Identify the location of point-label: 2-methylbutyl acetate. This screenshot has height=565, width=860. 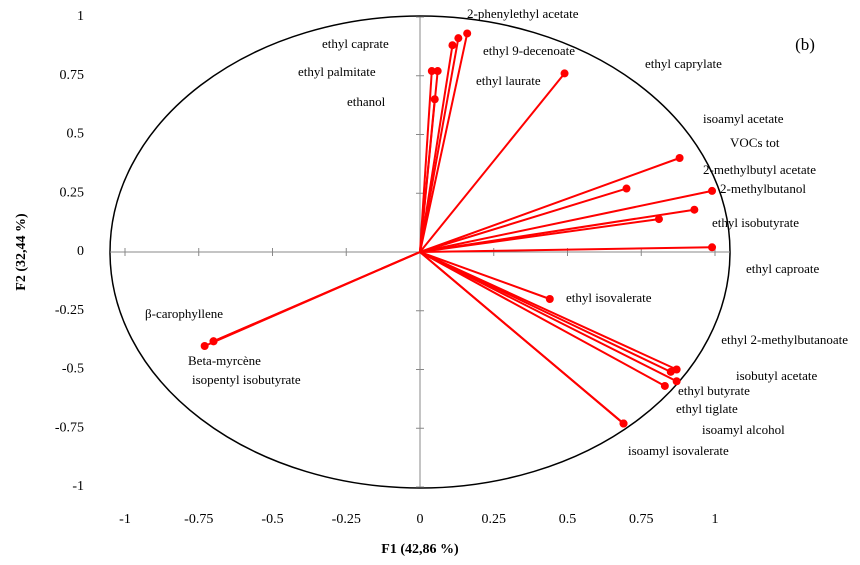
(759, 169).